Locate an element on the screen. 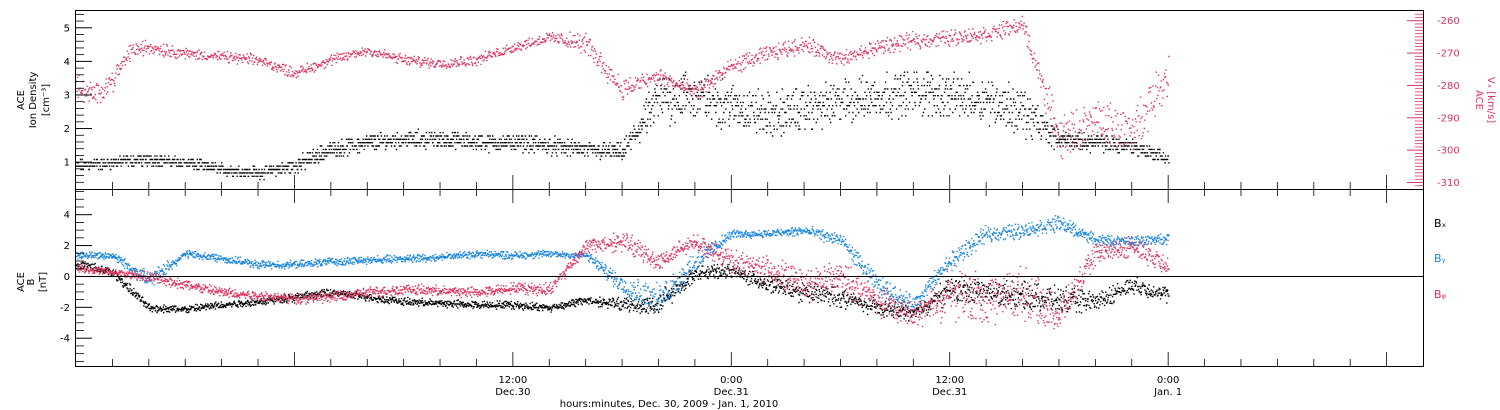  bx-series is located at coordinates (623, 291).